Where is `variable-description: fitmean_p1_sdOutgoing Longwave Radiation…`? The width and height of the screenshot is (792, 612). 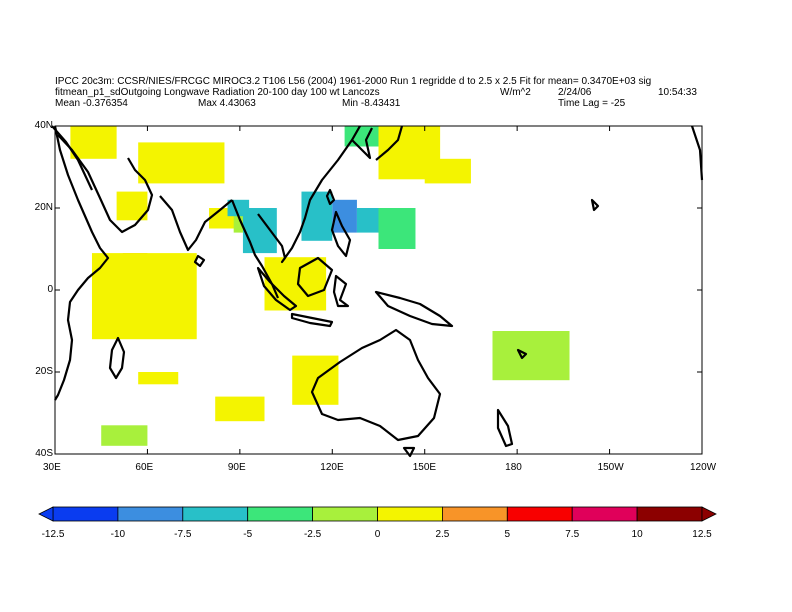 variable-description: fitmean_p1_sdOutgoing Longwave Radiation… is located at coordinates (217, 92).